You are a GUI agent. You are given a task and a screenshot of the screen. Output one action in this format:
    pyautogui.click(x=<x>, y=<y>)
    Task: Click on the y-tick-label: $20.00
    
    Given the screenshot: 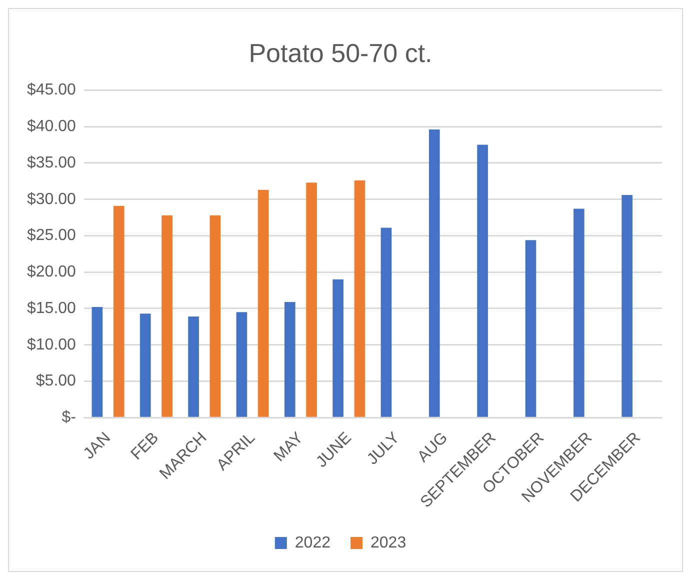 What is the action you would take?
    pyautogui.click(x=51, y=272)
    